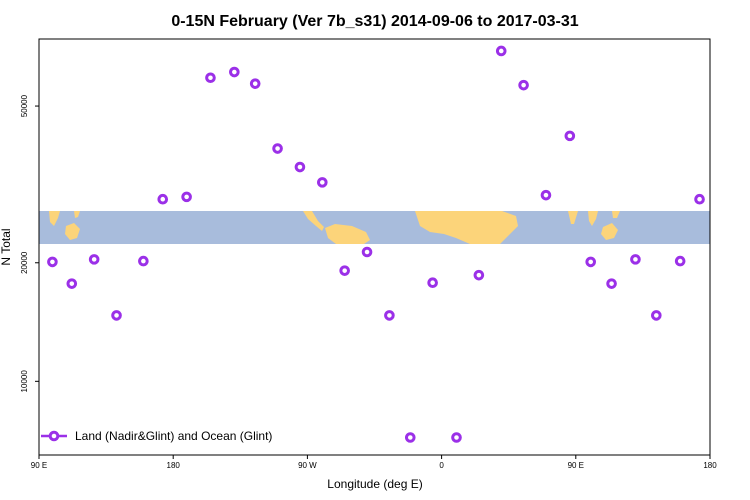 This screenshot has height=500, width=750. Describe the element at coordinates (313, 221) in the screenshot. I see `land-central-america` at that location.